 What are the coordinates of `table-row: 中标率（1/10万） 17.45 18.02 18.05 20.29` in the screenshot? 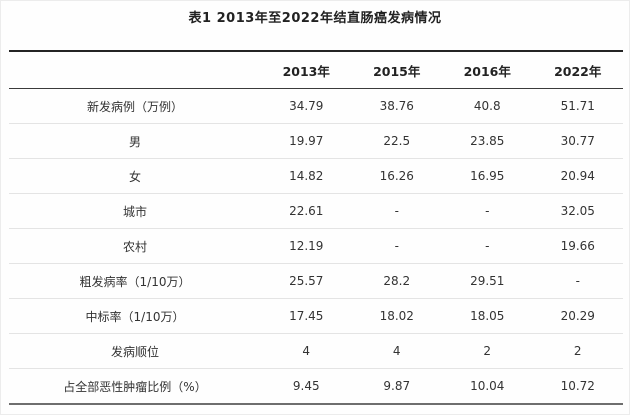 It's located at (316, 316).